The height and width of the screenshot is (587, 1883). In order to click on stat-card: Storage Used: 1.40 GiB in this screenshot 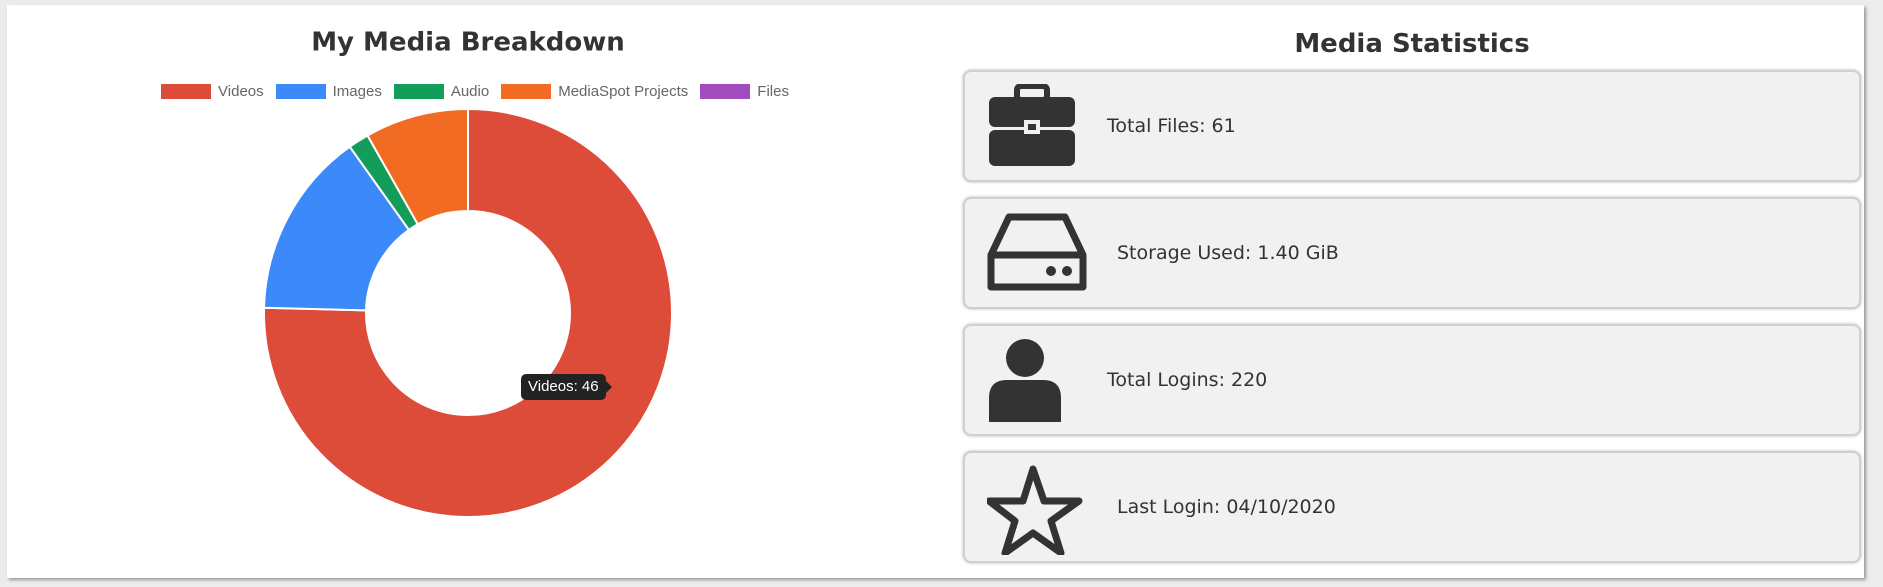, I will do `click(1412, 253)`.